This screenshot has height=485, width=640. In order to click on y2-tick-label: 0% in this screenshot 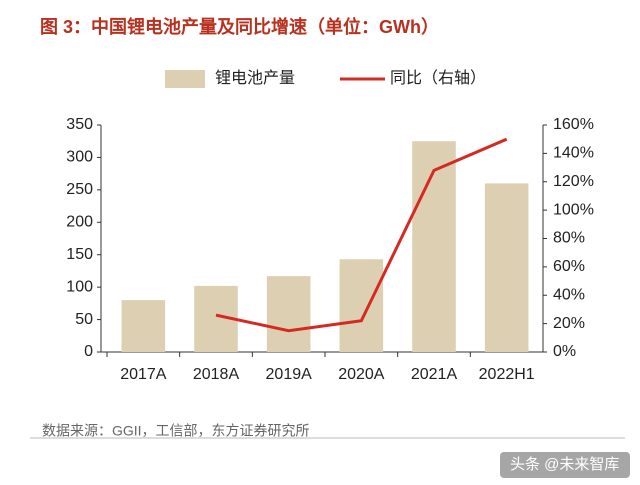, I will do `click(564, 351)`.